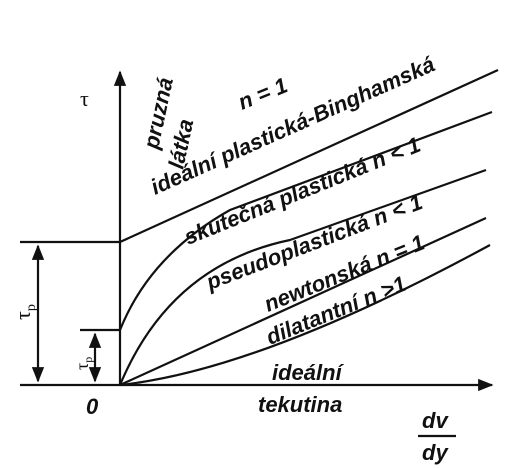 This screenshot has width=508, height=468. Describe the element at coordinates (435, 420) in the screenshot. I see `x-numerator: dv` at that location.